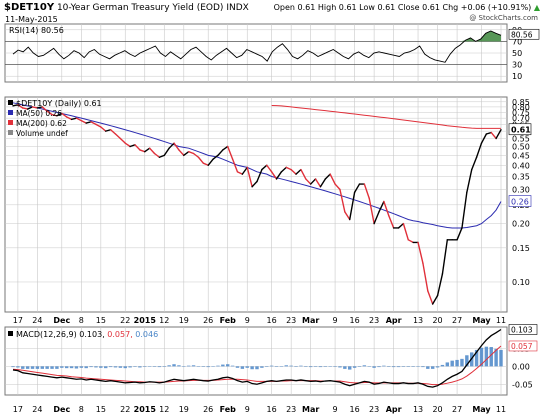 The image size is (550, 419). What do you see at coordinates (61, 320) in the screenshot?
I see `x-tick-label: Dec` at bounding box center [61, 320].